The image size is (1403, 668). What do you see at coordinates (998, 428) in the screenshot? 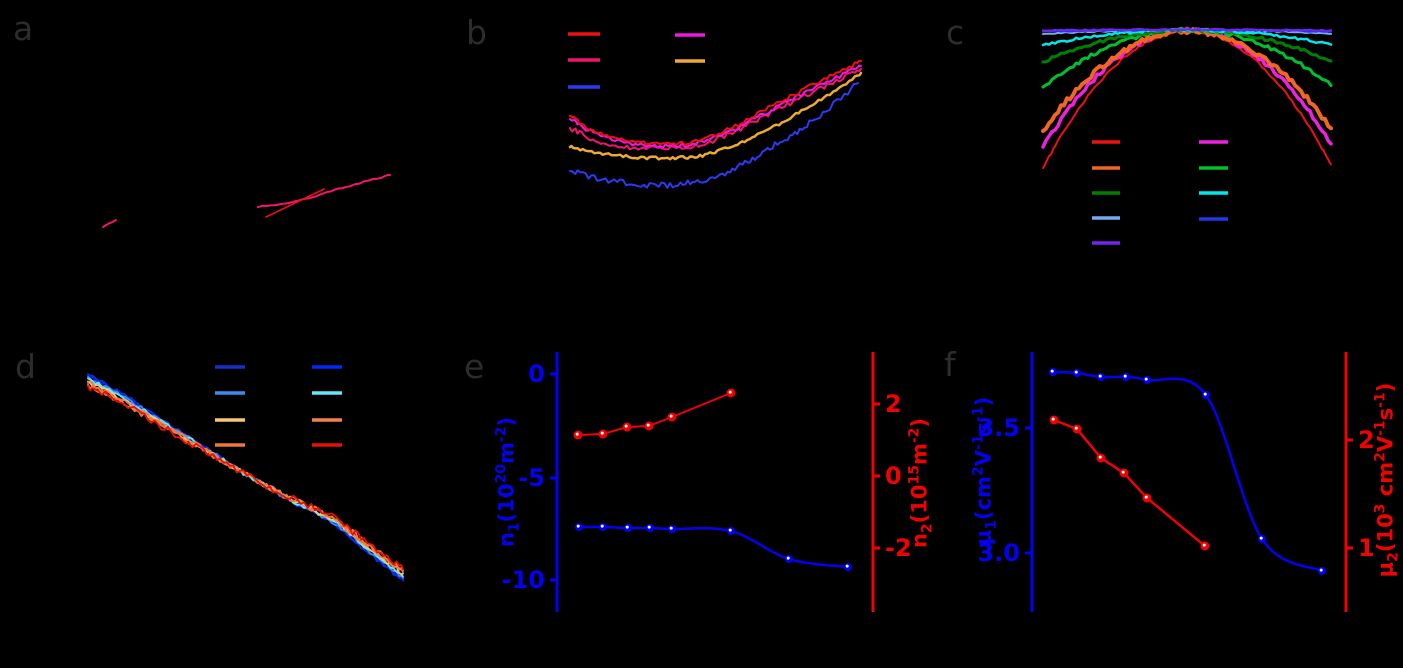
I see `panel-f-left-tick-label-0: 3.5` at bounding box center [998, 428].